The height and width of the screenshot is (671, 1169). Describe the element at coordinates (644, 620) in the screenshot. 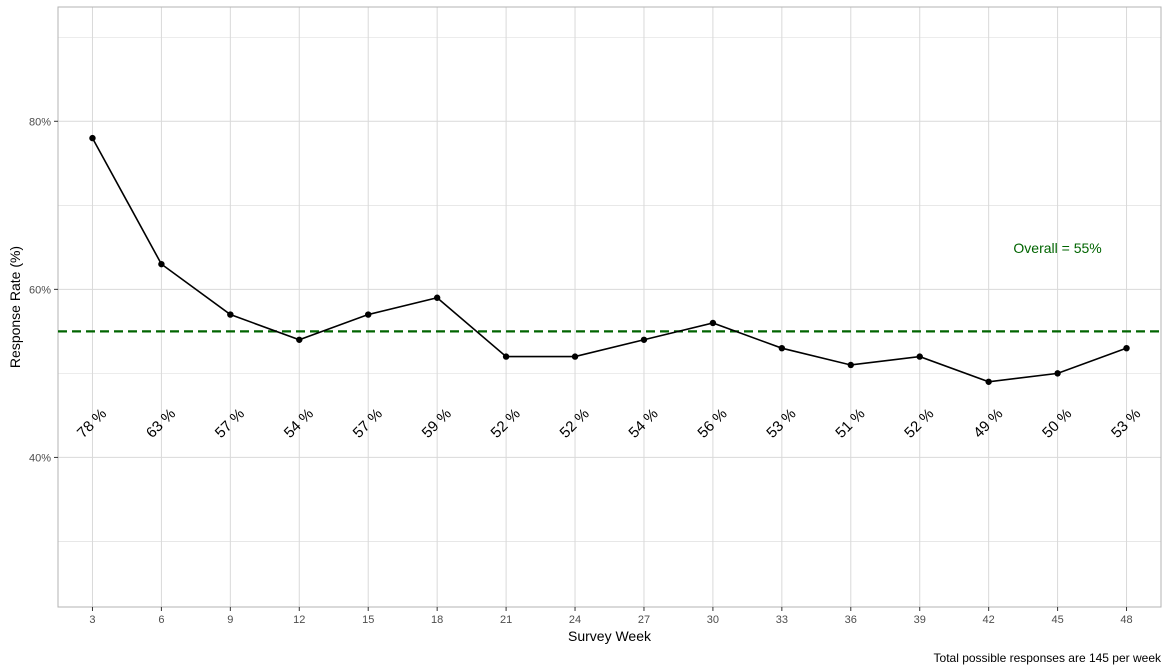

I see `x-tick-label: 27` at that location.